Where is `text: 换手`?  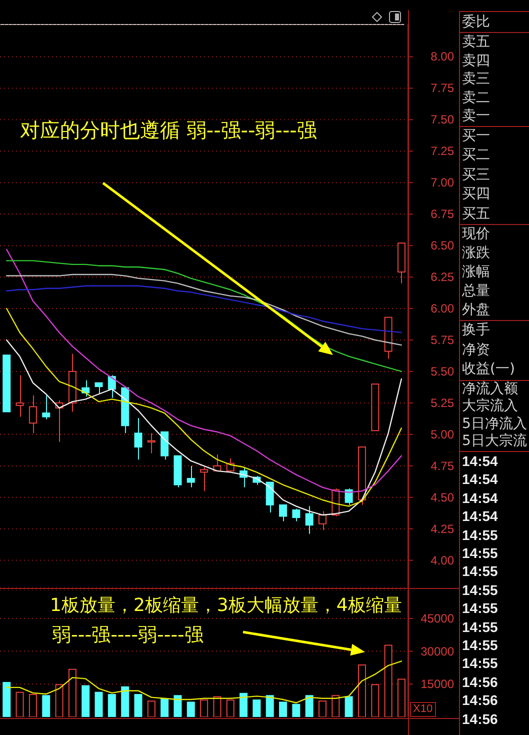 text: 换手 is located at coordinates (476, 330).